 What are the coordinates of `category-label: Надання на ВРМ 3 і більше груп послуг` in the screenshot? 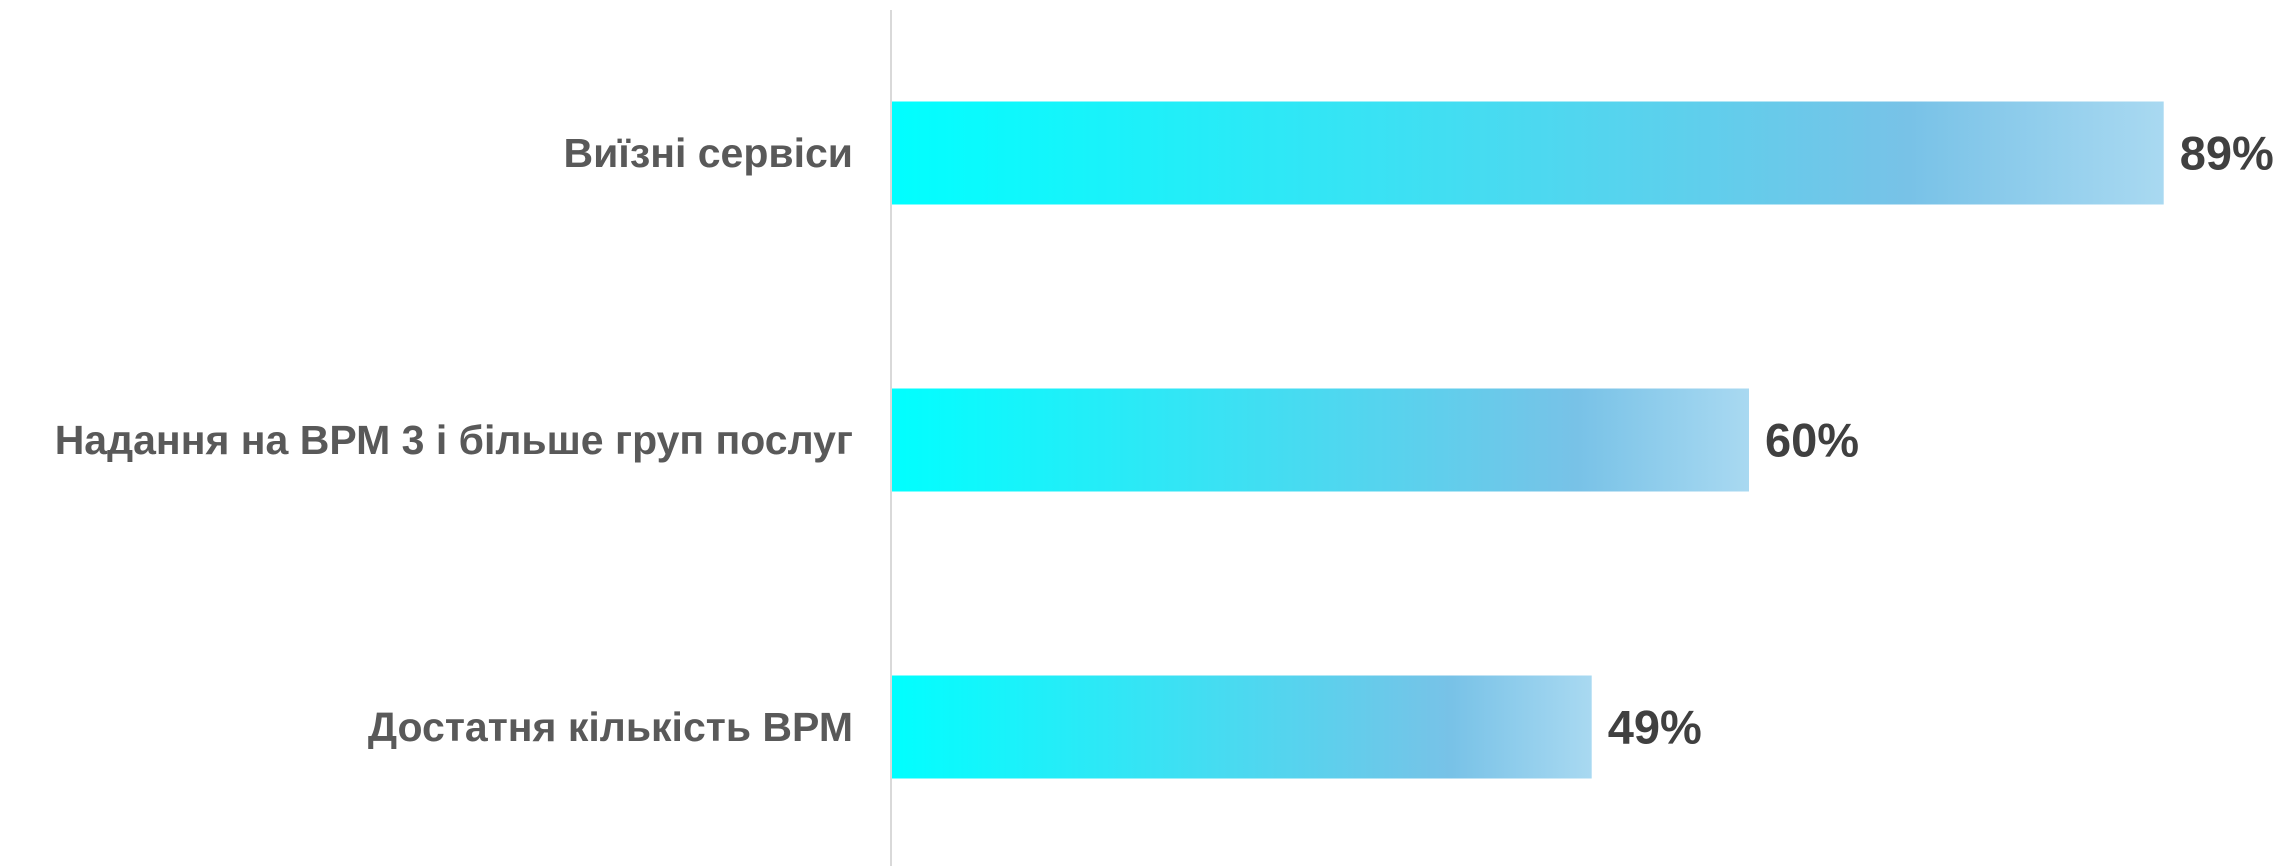 It's located at (454, 440).